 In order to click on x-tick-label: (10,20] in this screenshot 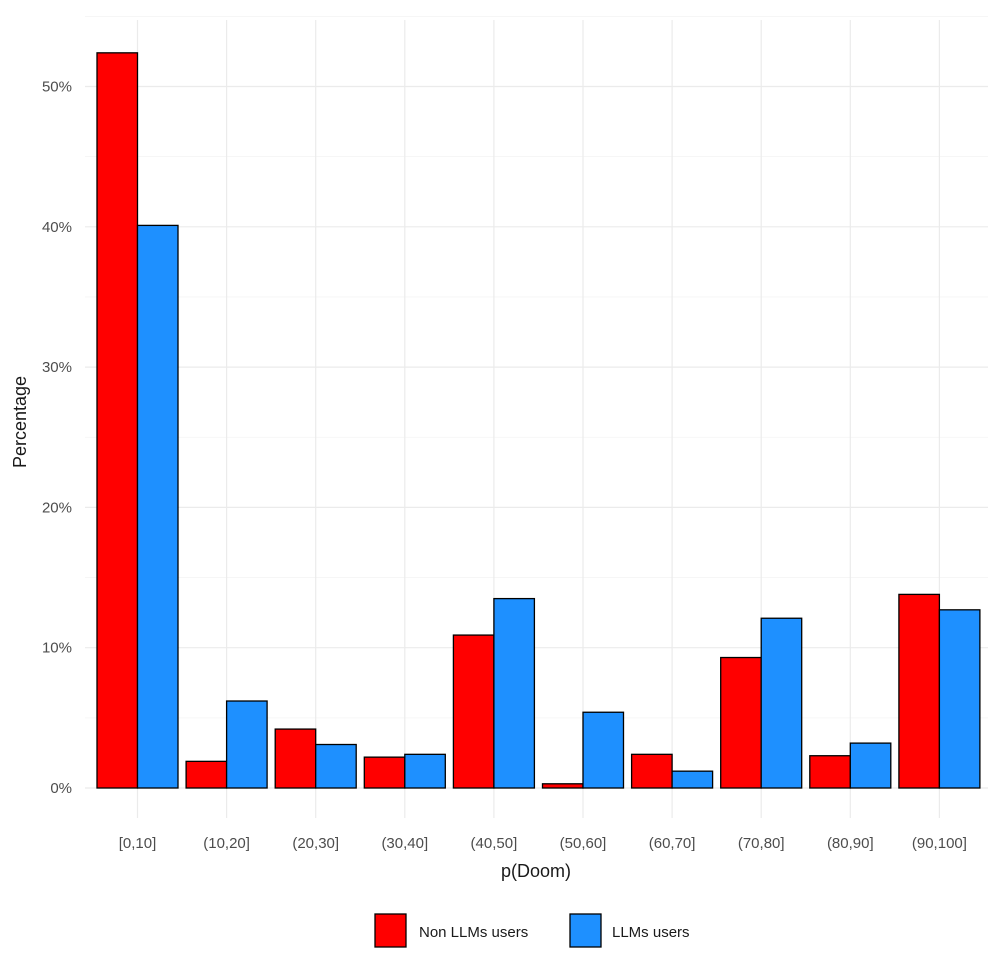, I will do `click(226, 843)`.